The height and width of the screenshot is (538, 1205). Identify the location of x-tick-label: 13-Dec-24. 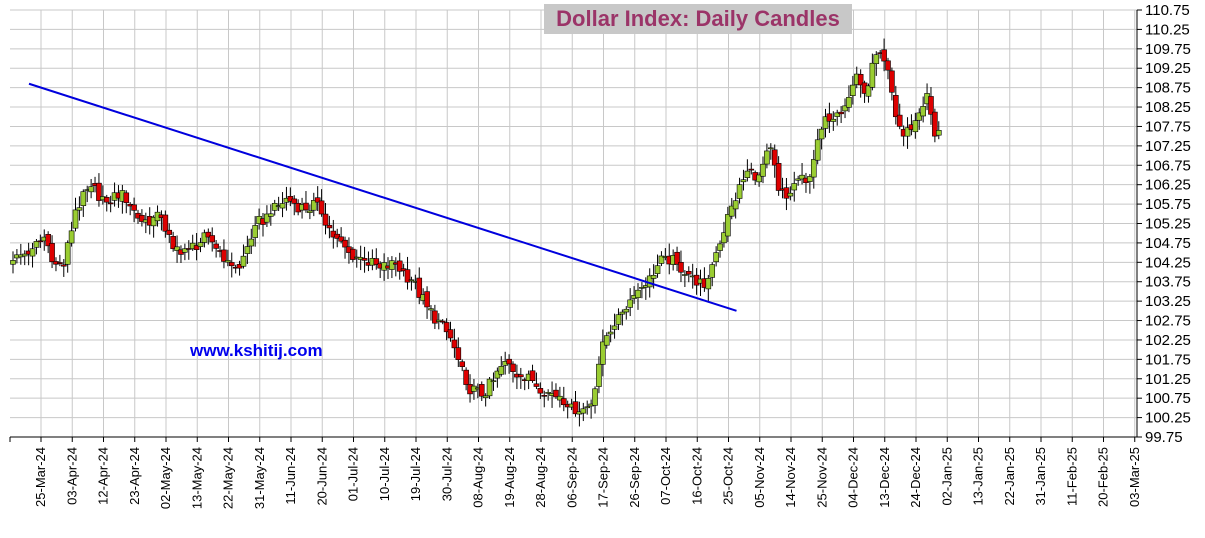
(884, 477).